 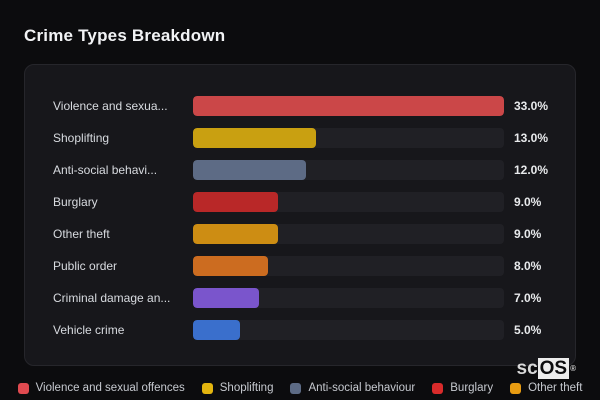 I want to click on value-label: 5.0%, so click(x=528, y=330).